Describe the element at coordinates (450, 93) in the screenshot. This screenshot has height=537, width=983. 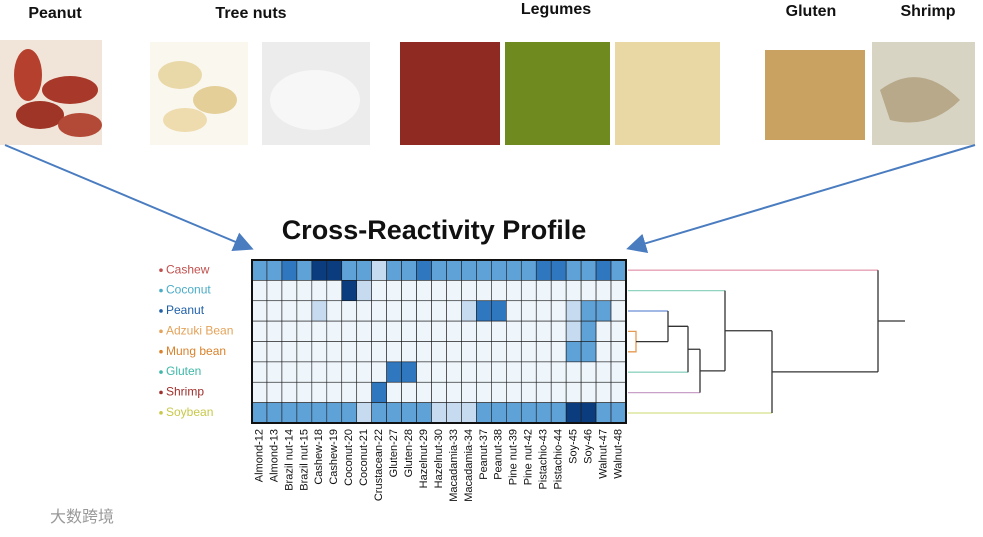
I see `adzuki-photo` at that location.